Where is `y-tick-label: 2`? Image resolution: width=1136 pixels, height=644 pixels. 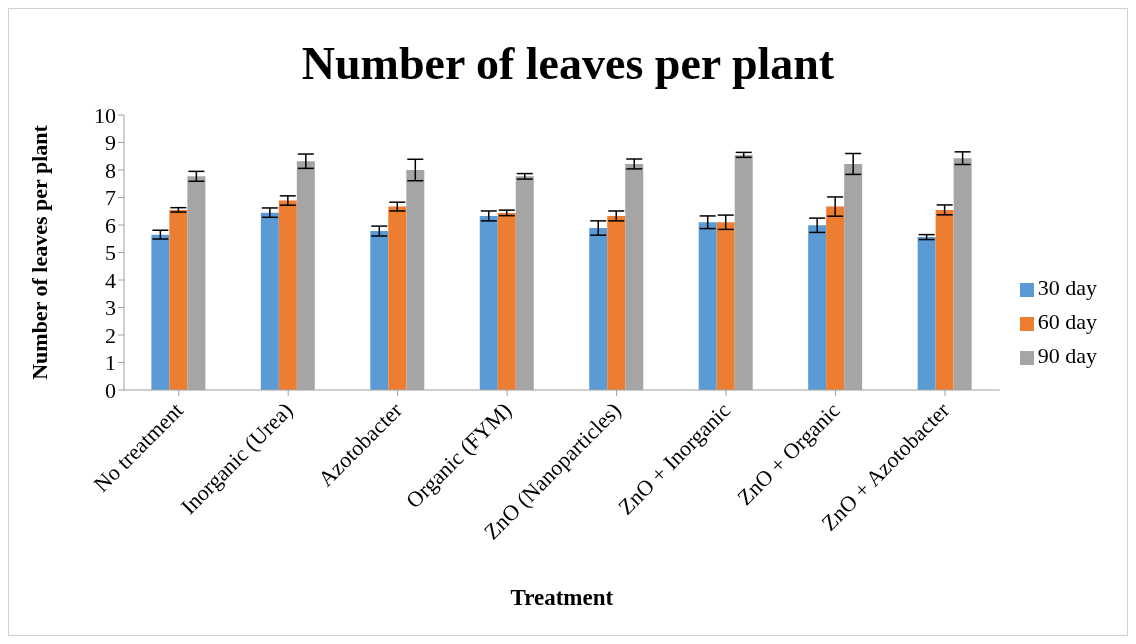
y-tick-label: 2 is located at coordinates (110, 335).